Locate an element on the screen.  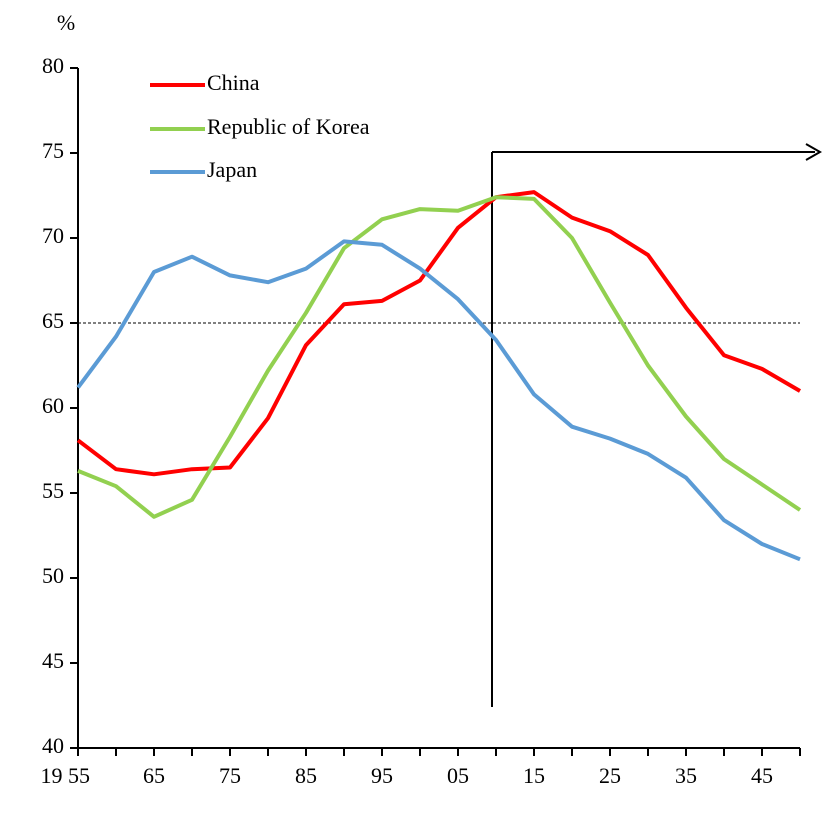
y-tick-label: 50 is located at coordinates (53, 575).